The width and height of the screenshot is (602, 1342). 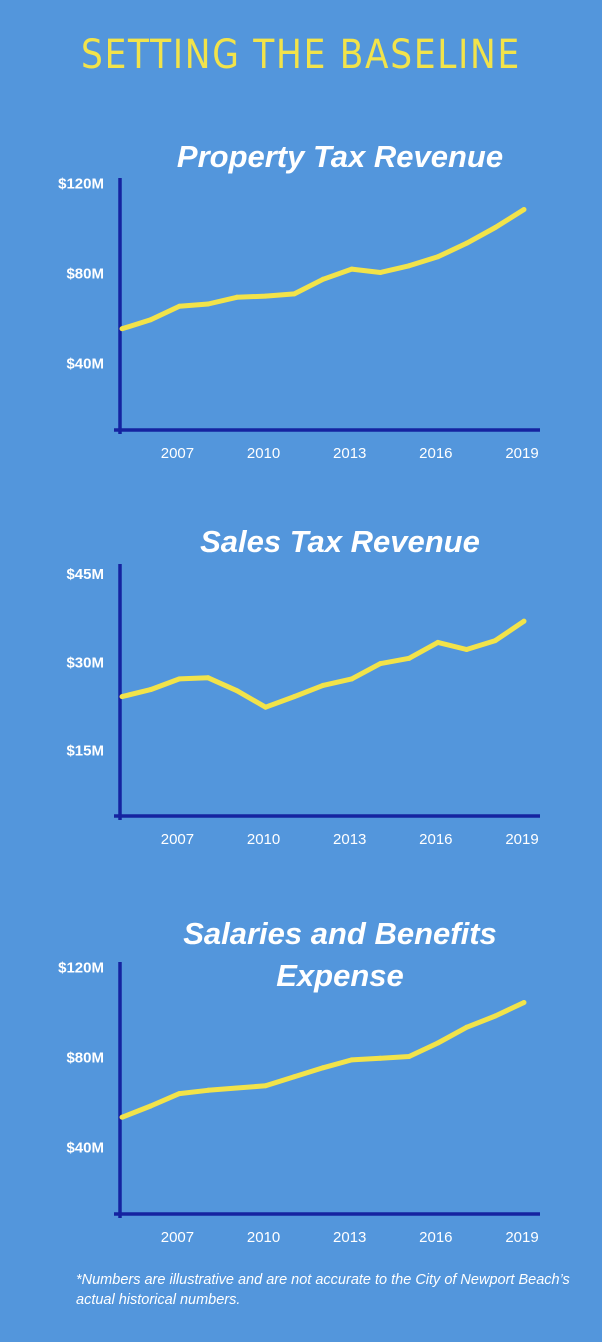 What do you see at coordinates (340, 156) in the screenshot?
I see `chart-title-property-tax: Property Tax Revenue` at bounding box center [340, 156].